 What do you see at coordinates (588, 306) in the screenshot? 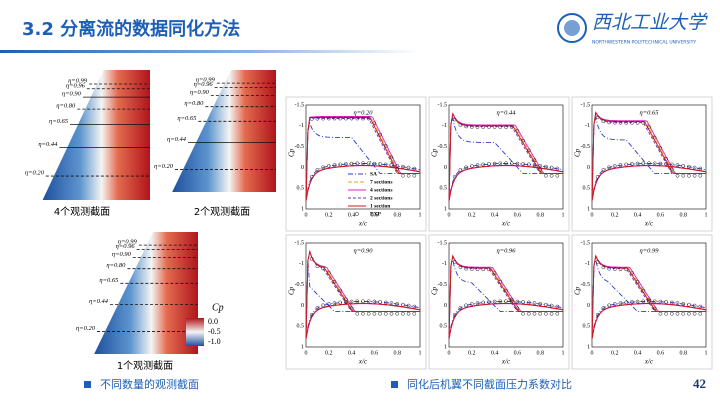
I see `y-tick-label: 0` at bounding box center [588, 306].